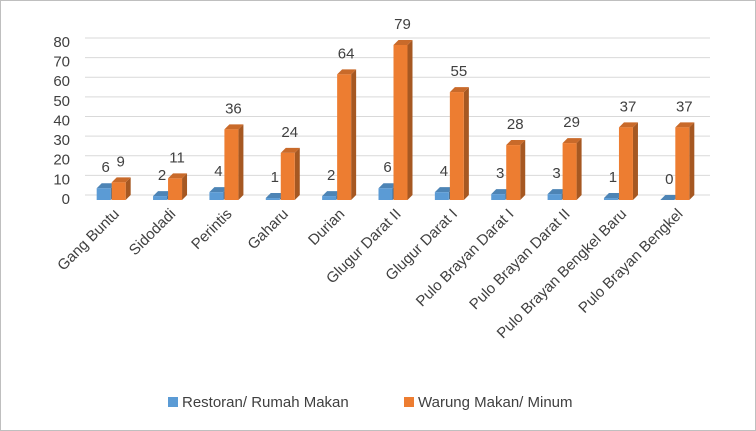 The height and width of the screenshot is (431, 756). I want to click on value-label: 24, so click(289, 132).